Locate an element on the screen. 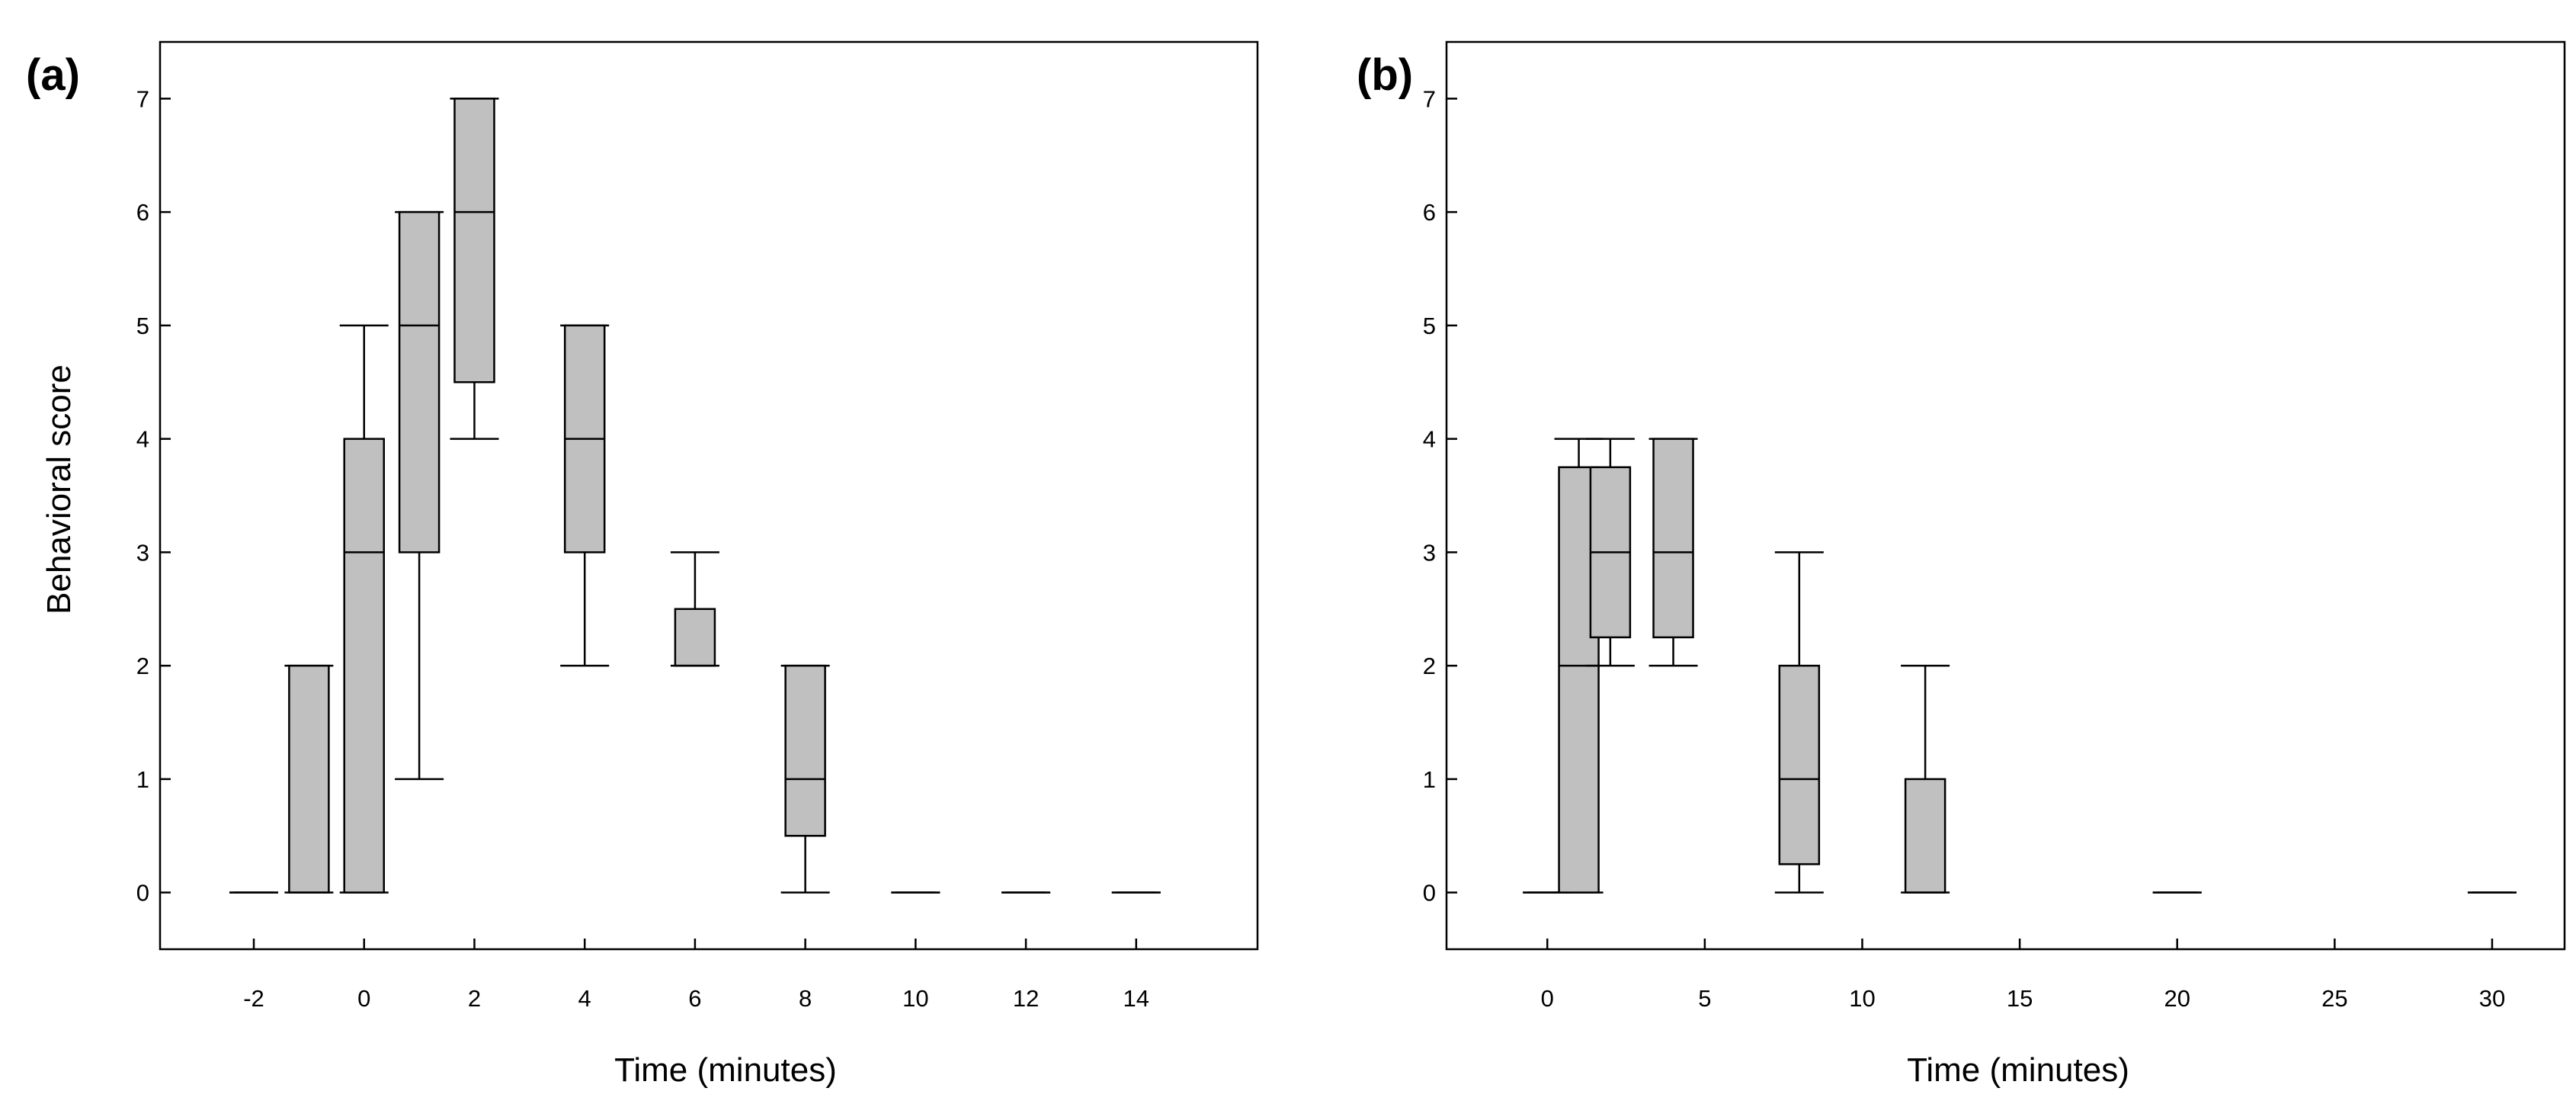  x-tick-label: 5 is located at coordinates (1704, 998).